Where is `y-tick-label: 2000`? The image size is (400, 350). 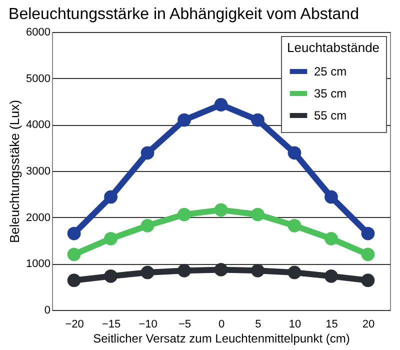 y-tick-label: 2000 is located at coordinates (38, 218).